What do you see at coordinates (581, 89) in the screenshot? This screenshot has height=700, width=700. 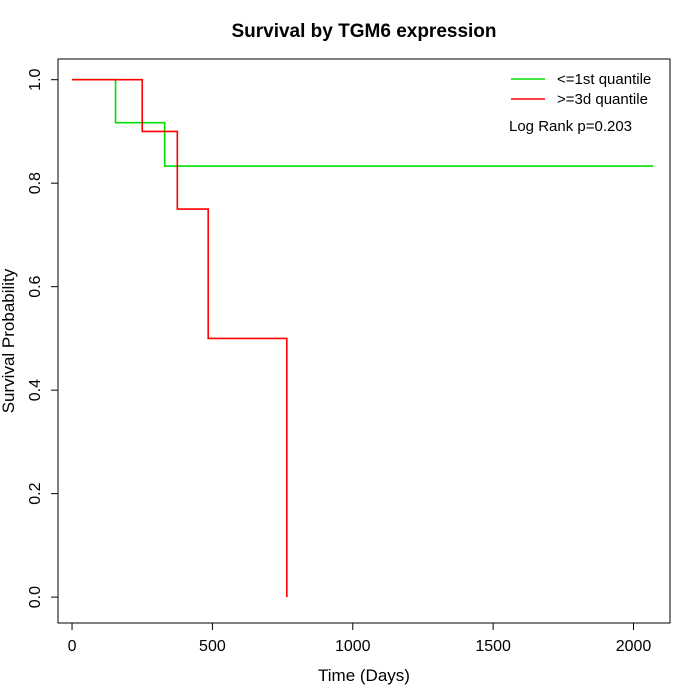 I see `legend: <=1st quantile >=3d quantile` at bounding box center [581, 89].